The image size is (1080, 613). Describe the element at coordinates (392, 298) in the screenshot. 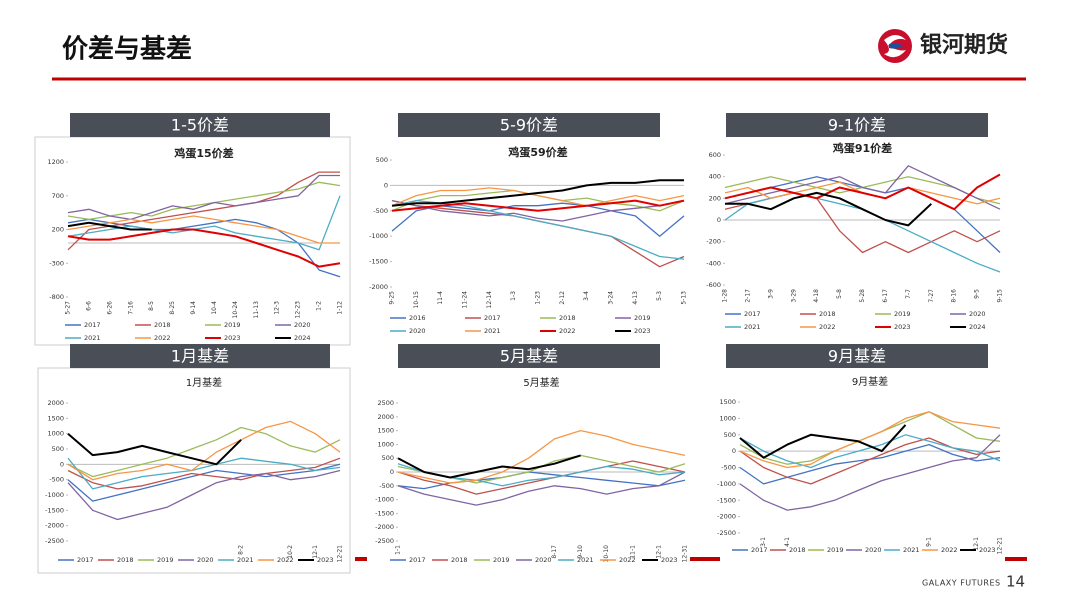

I see `x-tick-label: 9-25` at that location.